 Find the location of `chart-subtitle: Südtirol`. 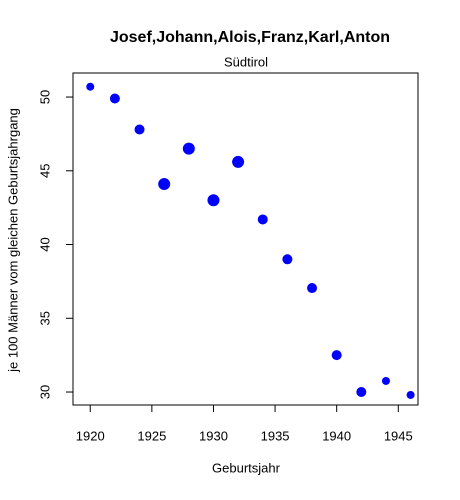

chart-subtitle: Südtirol is located at coordinates (246, 61).